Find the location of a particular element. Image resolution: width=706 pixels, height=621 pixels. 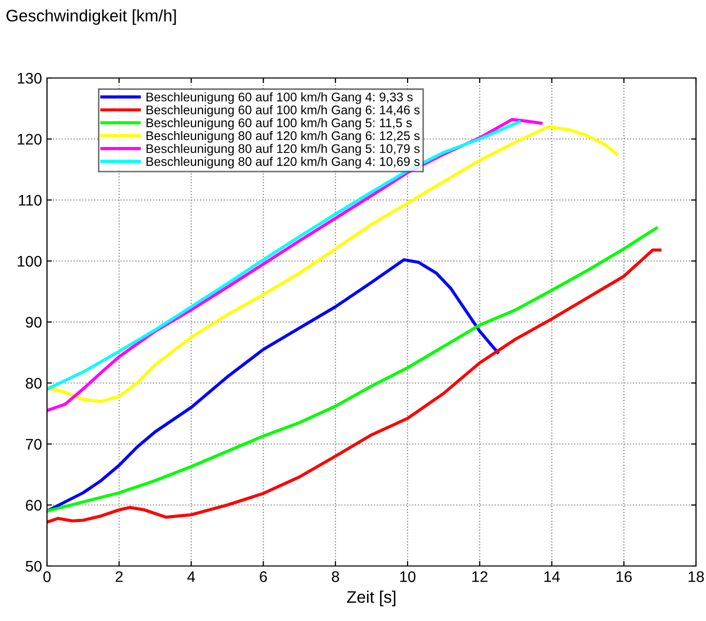

y-tick-label: 120 is located at coordinates (30, 139).